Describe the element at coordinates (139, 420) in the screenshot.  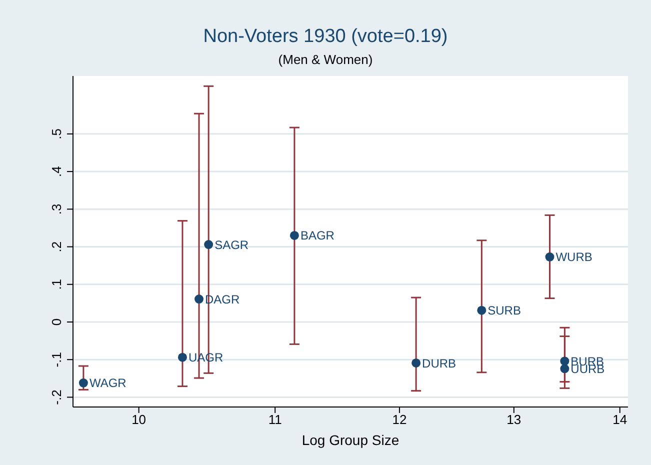
I see `x-tick-label: 10` at that location.